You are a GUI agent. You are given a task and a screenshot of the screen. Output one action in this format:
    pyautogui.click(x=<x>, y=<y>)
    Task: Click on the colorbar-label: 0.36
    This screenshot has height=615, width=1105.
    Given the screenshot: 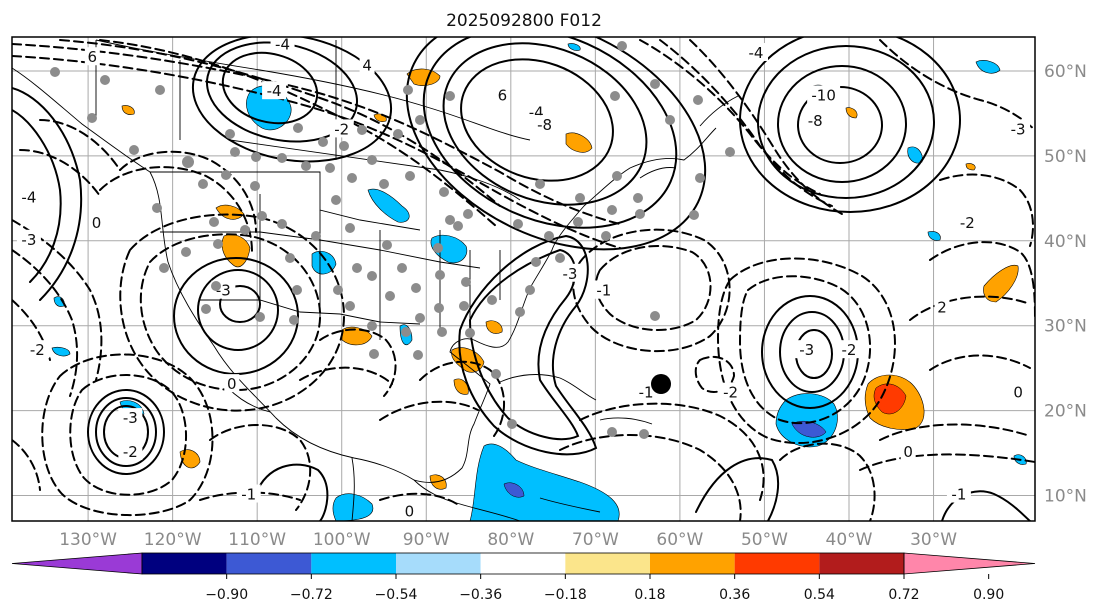 What is the action you would take?
    pyautogui.click(x=734, y=595)
    